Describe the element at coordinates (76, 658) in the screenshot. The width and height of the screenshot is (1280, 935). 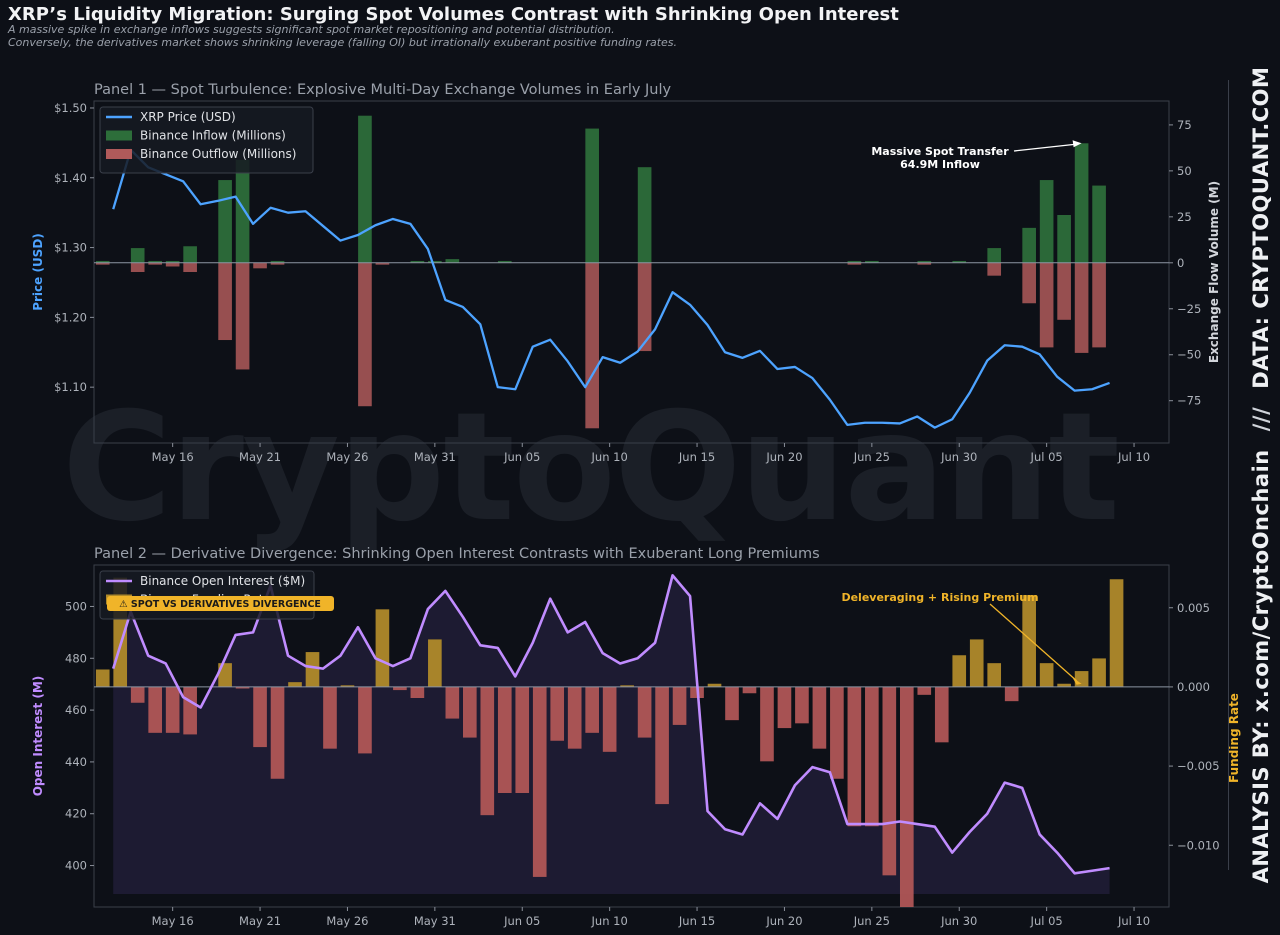
I see `y-tick-label: 480` at that location.